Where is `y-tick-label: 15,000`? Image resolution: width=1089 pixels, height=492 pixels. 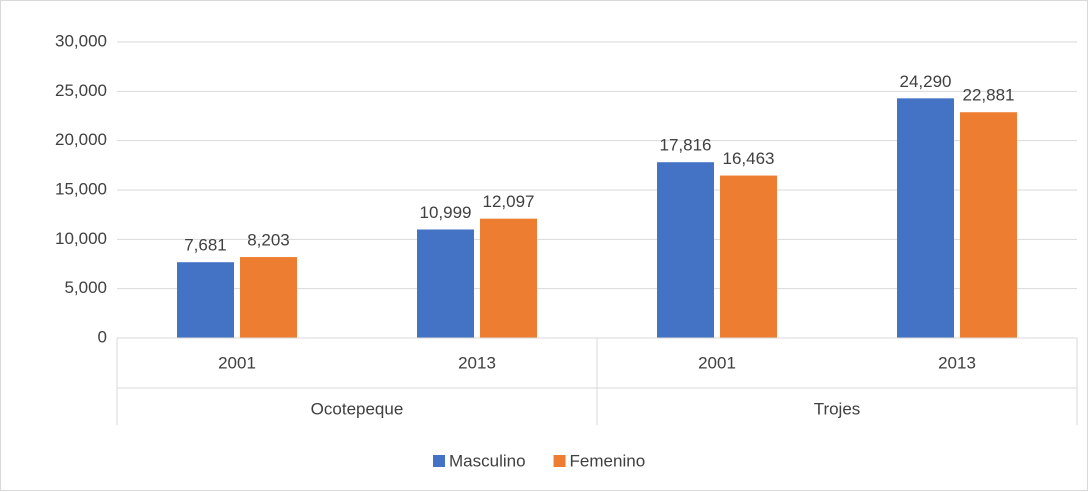
y-tick-label: 15,000 is located at coordinates (81, 188).